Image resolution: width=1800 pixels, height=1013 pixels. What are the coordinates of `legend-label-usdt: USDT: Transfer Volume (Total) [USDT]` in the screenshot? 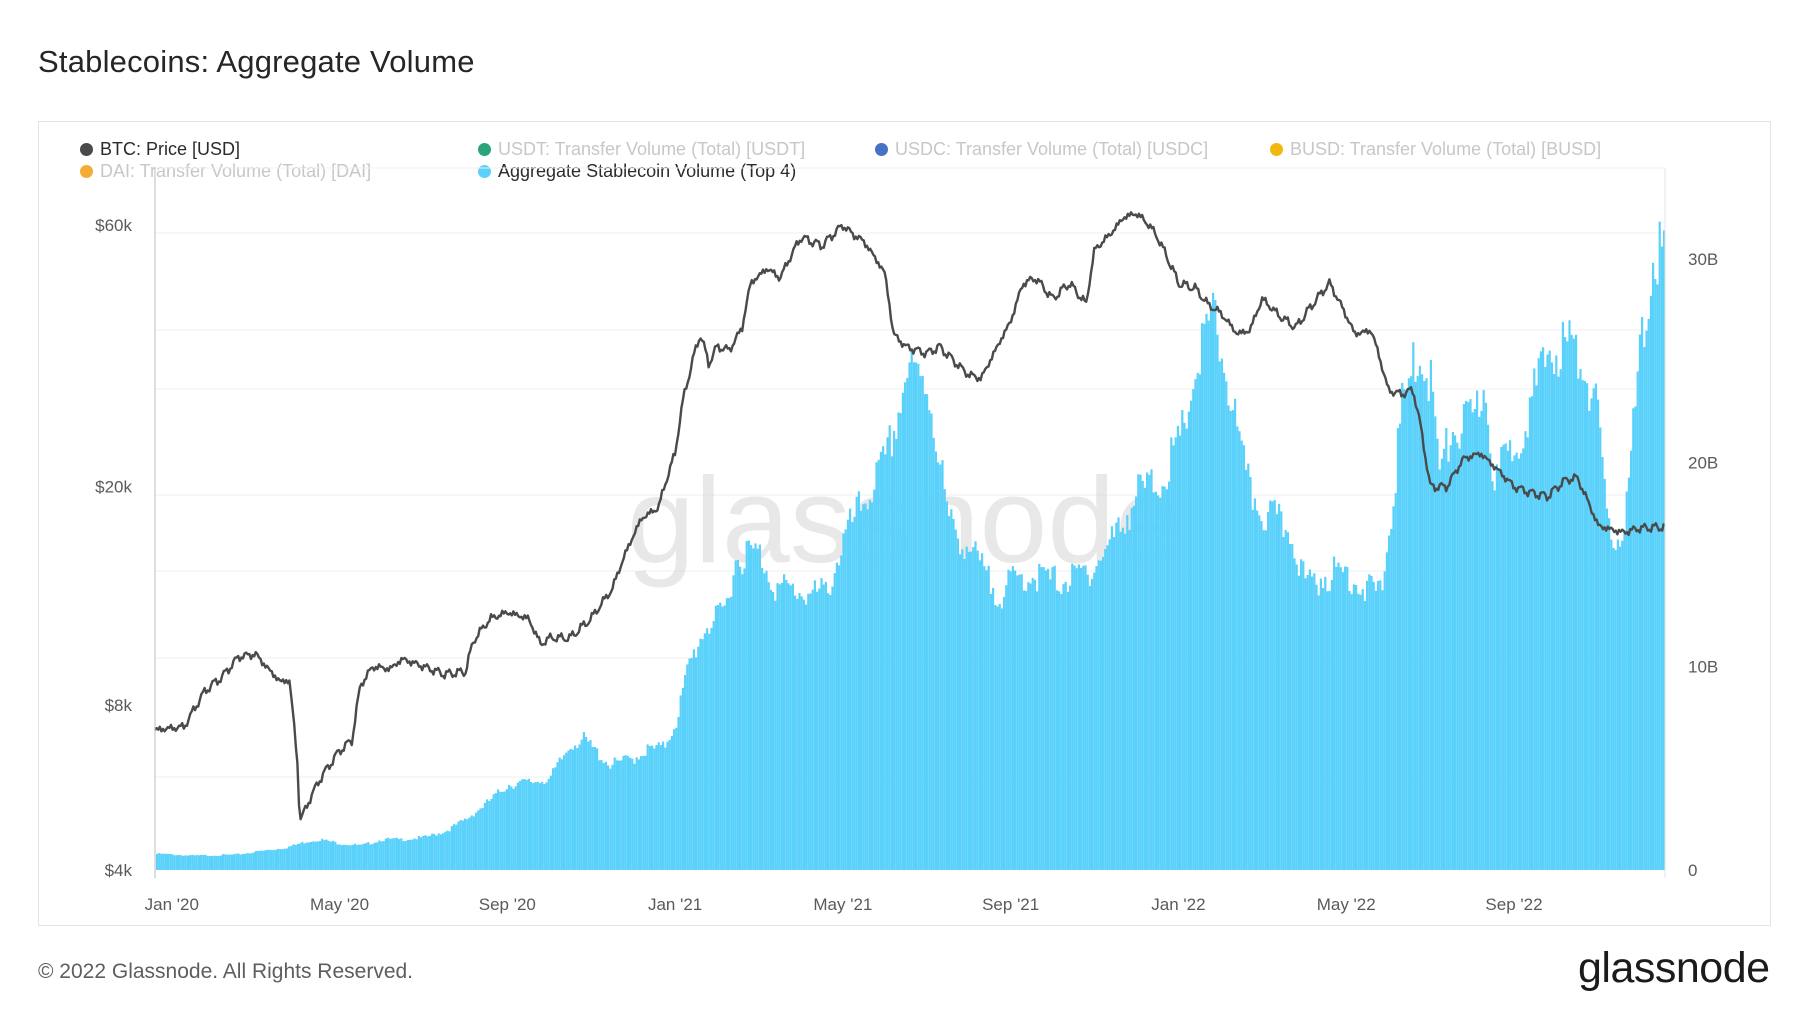 It's located at (652, 149).